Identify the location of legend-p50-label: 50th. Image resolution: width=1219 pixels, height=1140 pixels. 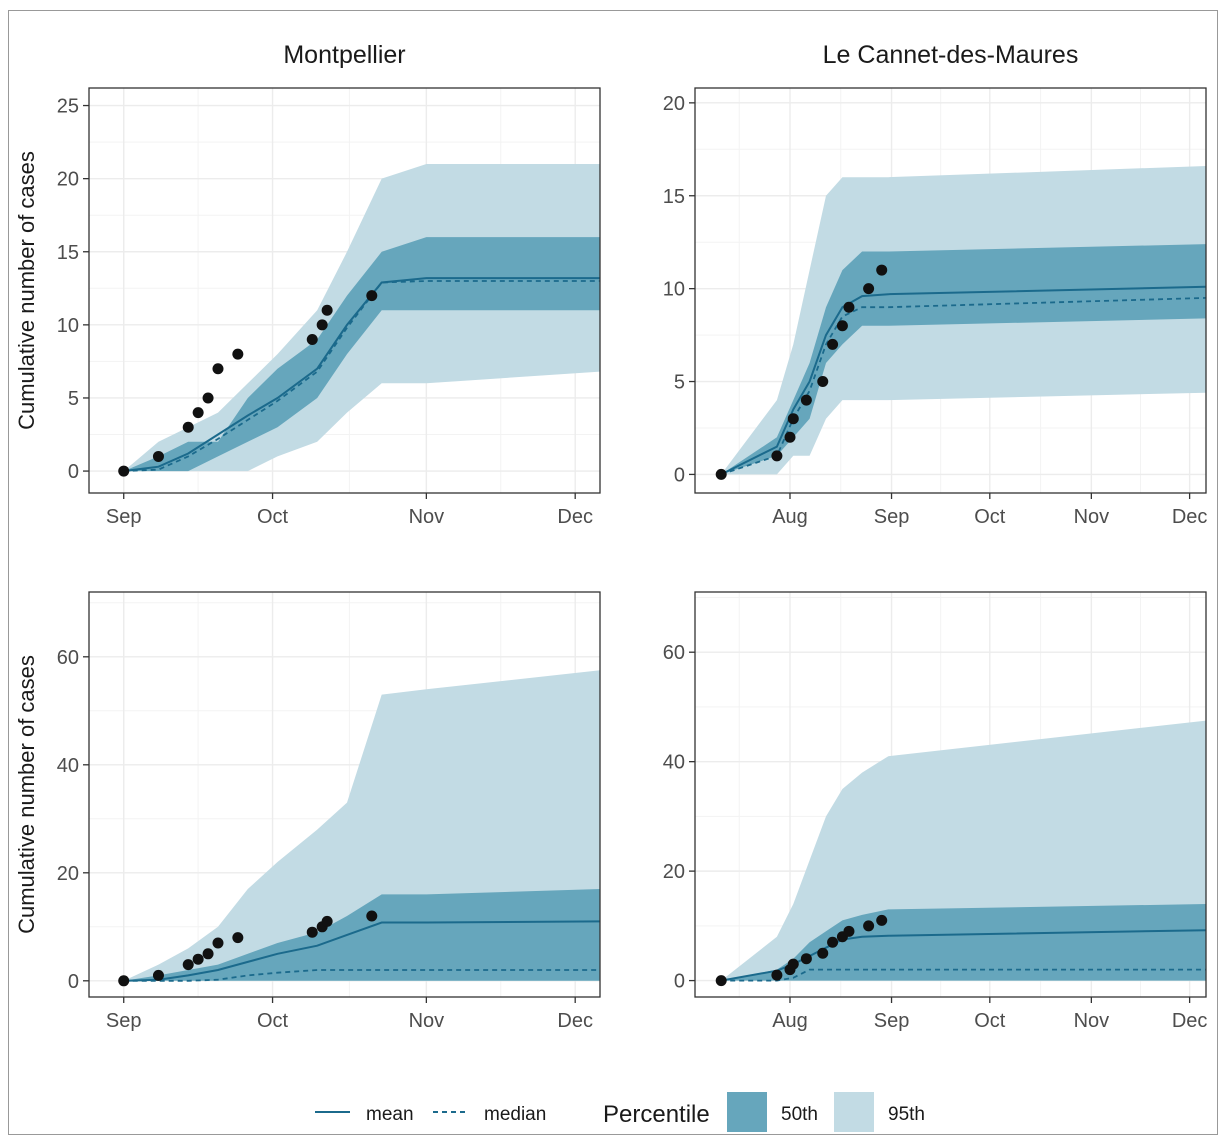
(799, 1114).